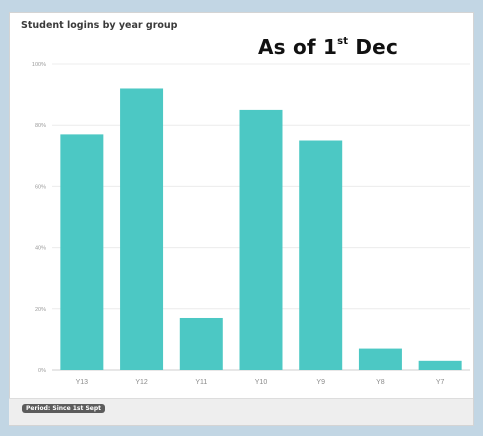 This screenshot has width=483, height=436. I want to click on y-tick-label: 40%, so click(40, 249).